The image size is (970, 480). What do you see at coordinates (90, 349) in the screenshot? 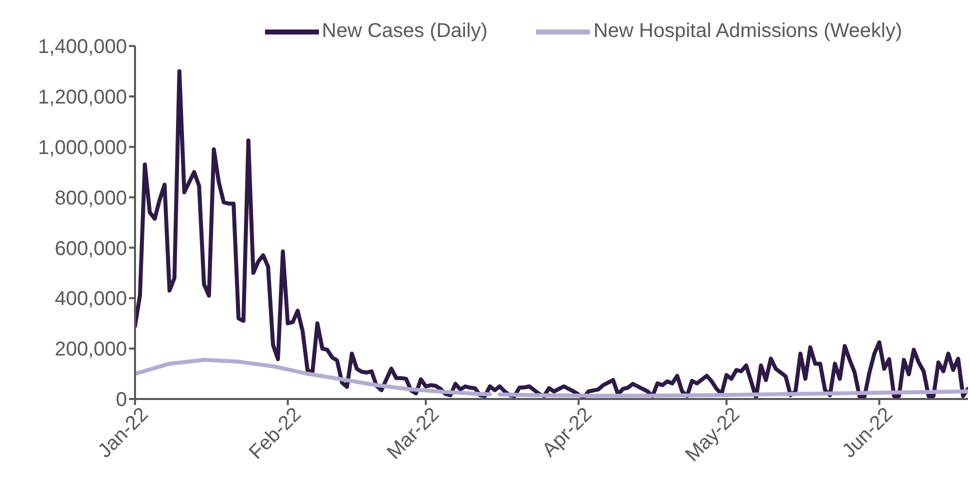
I see `y-tick-label: 200,000` at bounding box center [90, 349].